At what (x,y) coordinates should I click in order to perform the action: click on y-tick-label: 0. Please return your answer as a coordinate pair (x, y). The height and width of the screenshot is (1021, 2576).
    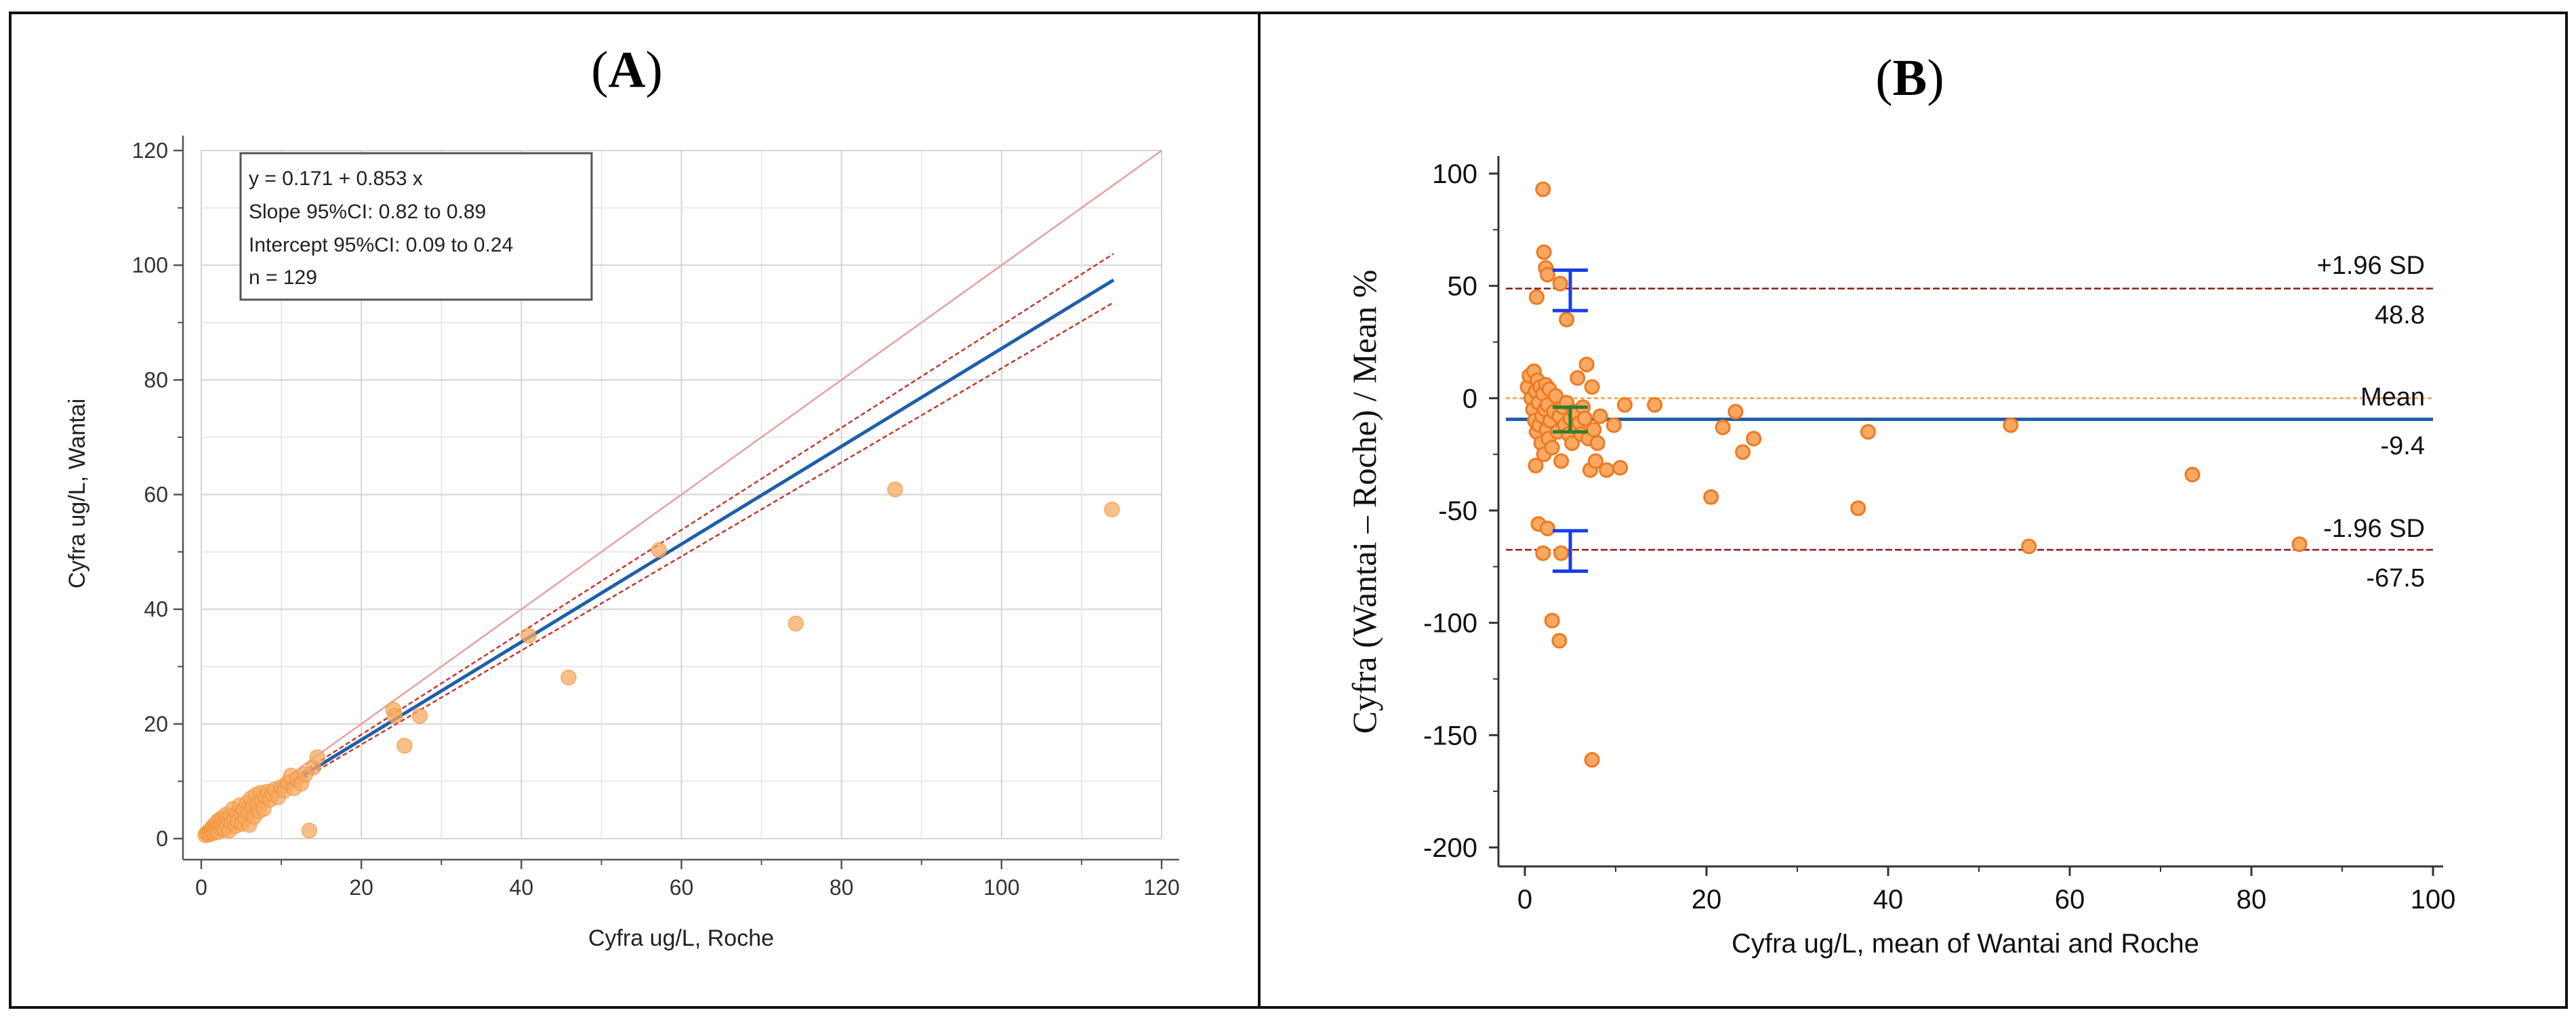
    Looking at the image, I should click on (1470, 399).